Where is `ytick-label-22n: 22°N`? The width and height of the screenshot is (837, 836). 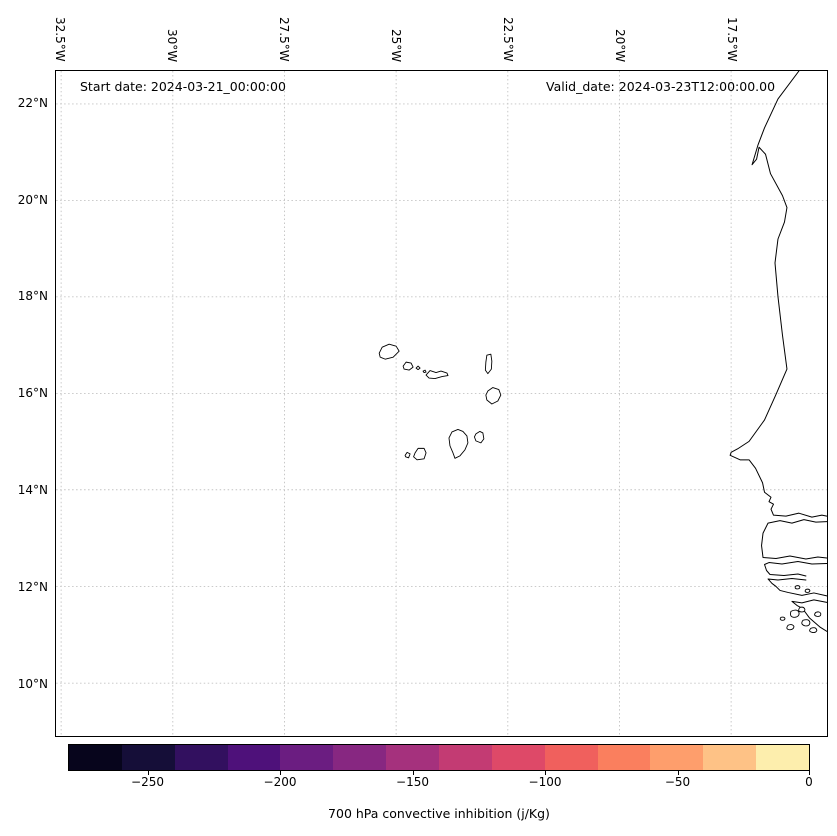
ytick-label-22n: 22°N is located at coordinates (32, 103).